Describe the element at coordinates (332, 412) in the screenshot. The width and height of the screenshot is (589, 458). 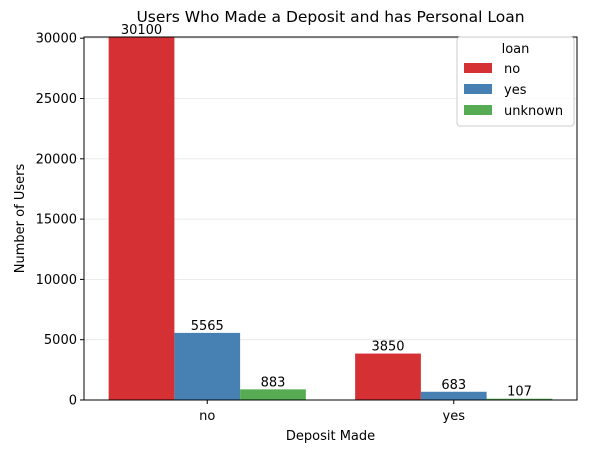
I see `x-axis: no yes` at that location.